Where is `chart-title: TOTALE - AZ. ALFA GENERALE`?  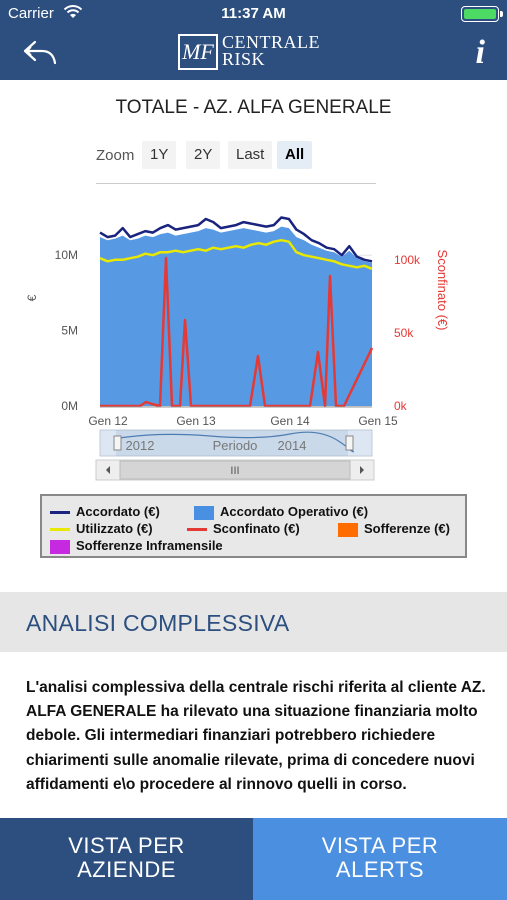
chart-title: TOTALE - AZ. ALFA GENERALE is located at coordinates (253, 107).